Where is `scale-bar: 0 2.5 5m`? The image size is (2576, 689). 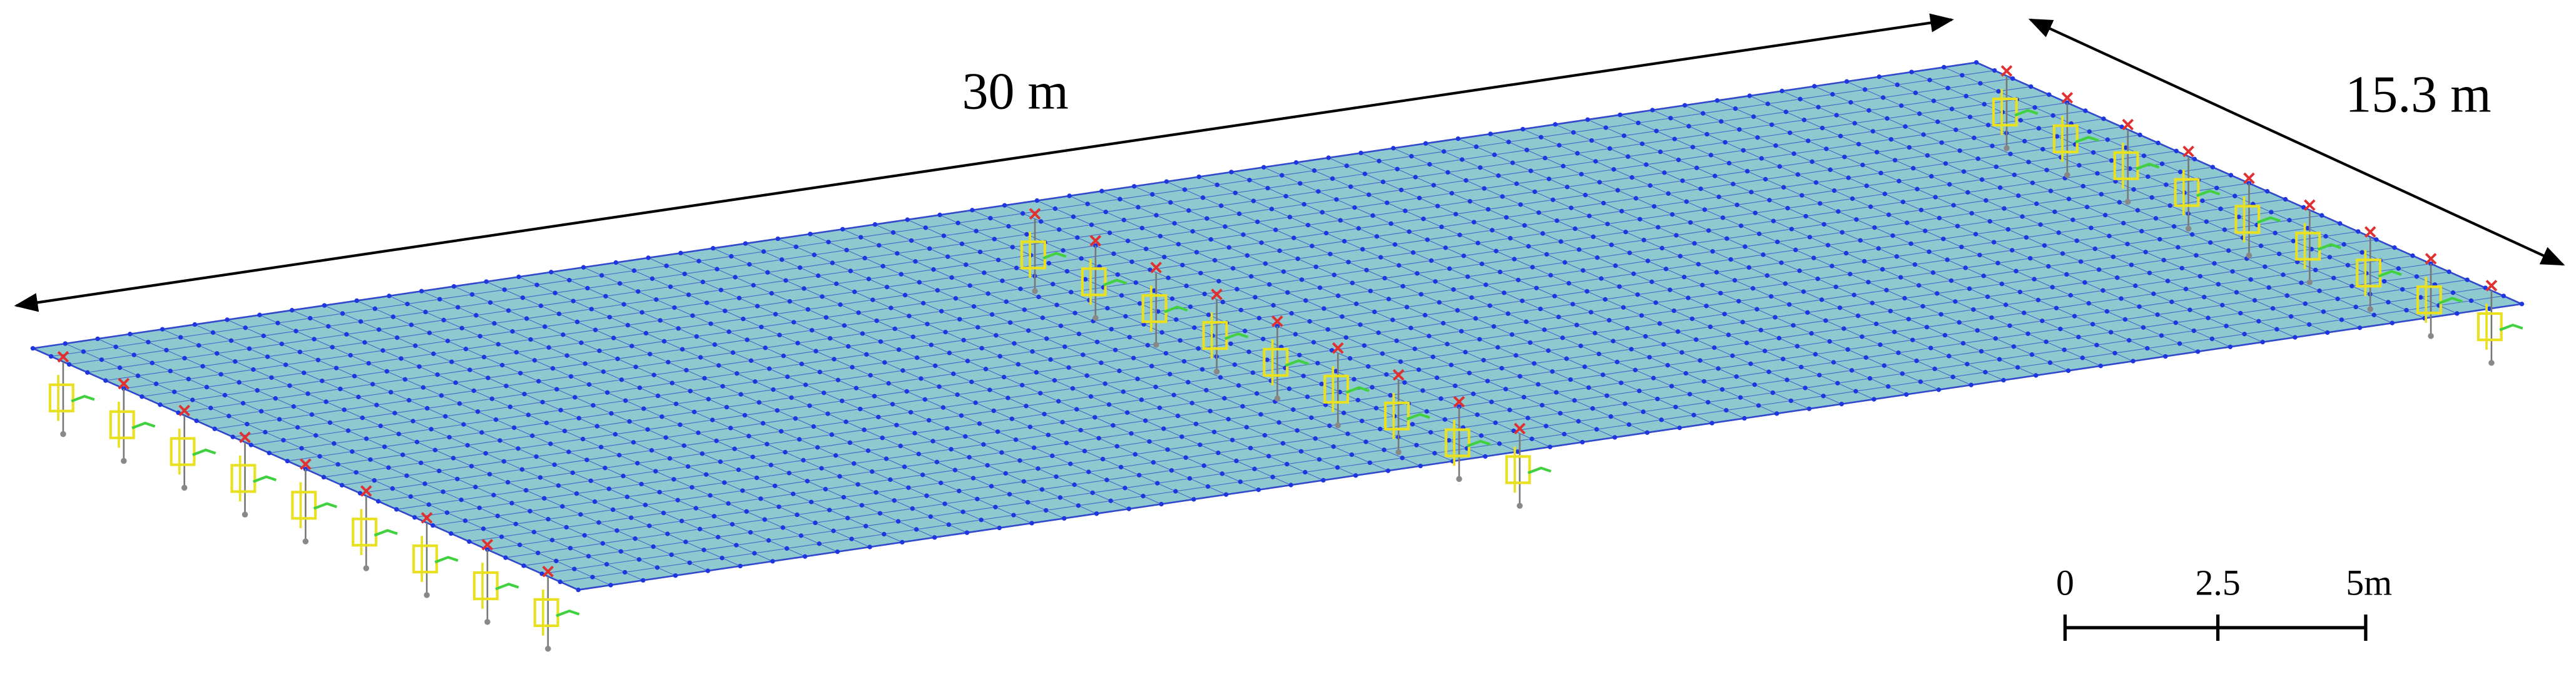 scale-bar: 0 2.5 5m is located at coordinates (2224, 602).